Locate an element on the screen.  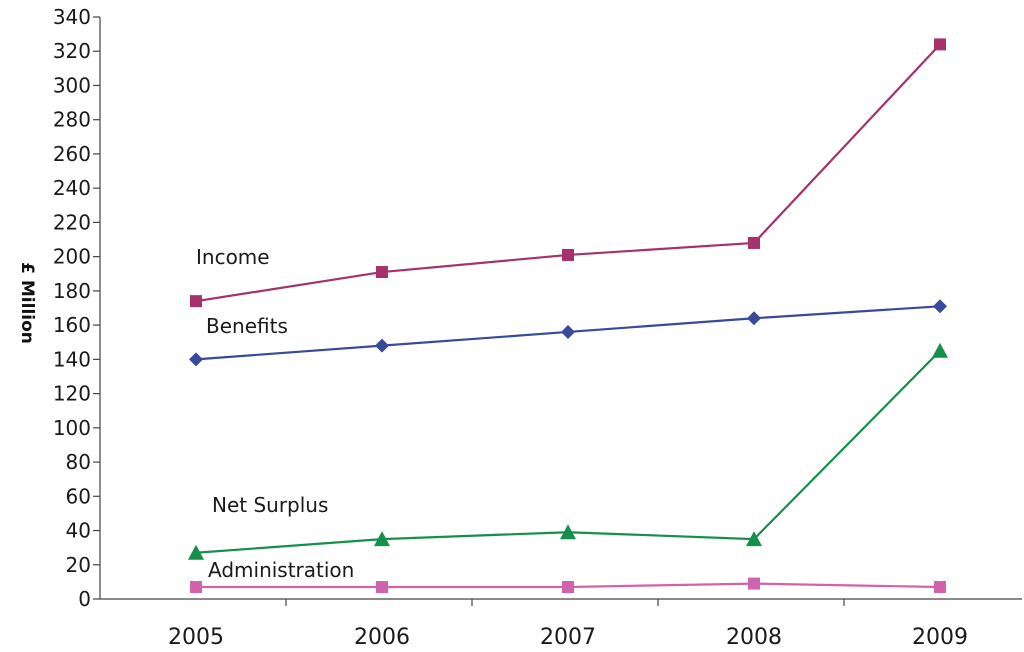
series-label-benefits: Benefits is located at coordinates (247, 326).